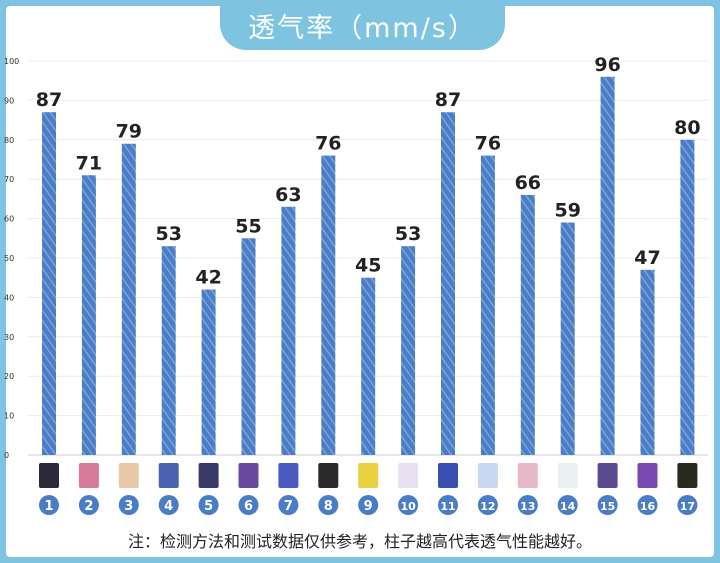 This screenshot has width=720, height=563. What do you see at coordinates (129, 132) in the screenshot?
I see `data-label: 79` at bounding box center [129, 132].